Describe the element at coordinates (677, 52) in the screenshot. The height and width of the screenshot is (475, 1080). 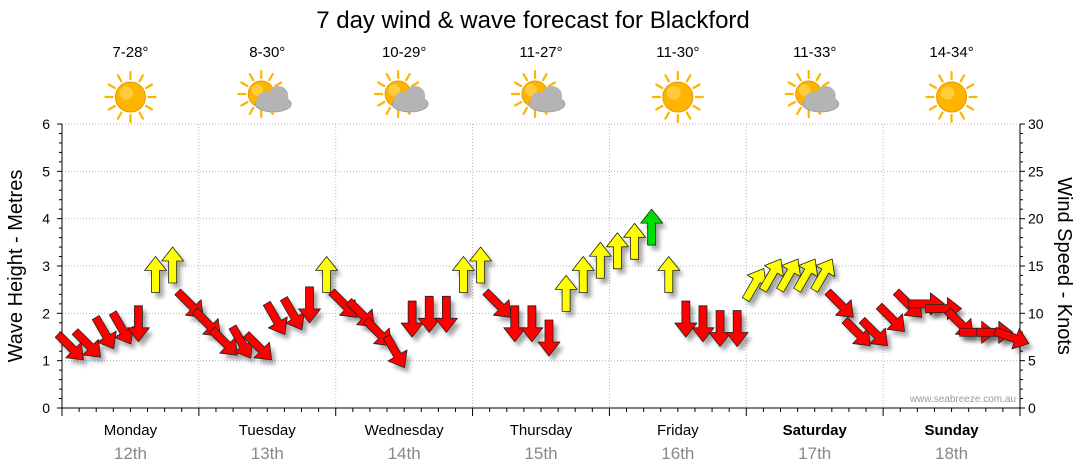
I see `temp-range: 11-30°` at that location.